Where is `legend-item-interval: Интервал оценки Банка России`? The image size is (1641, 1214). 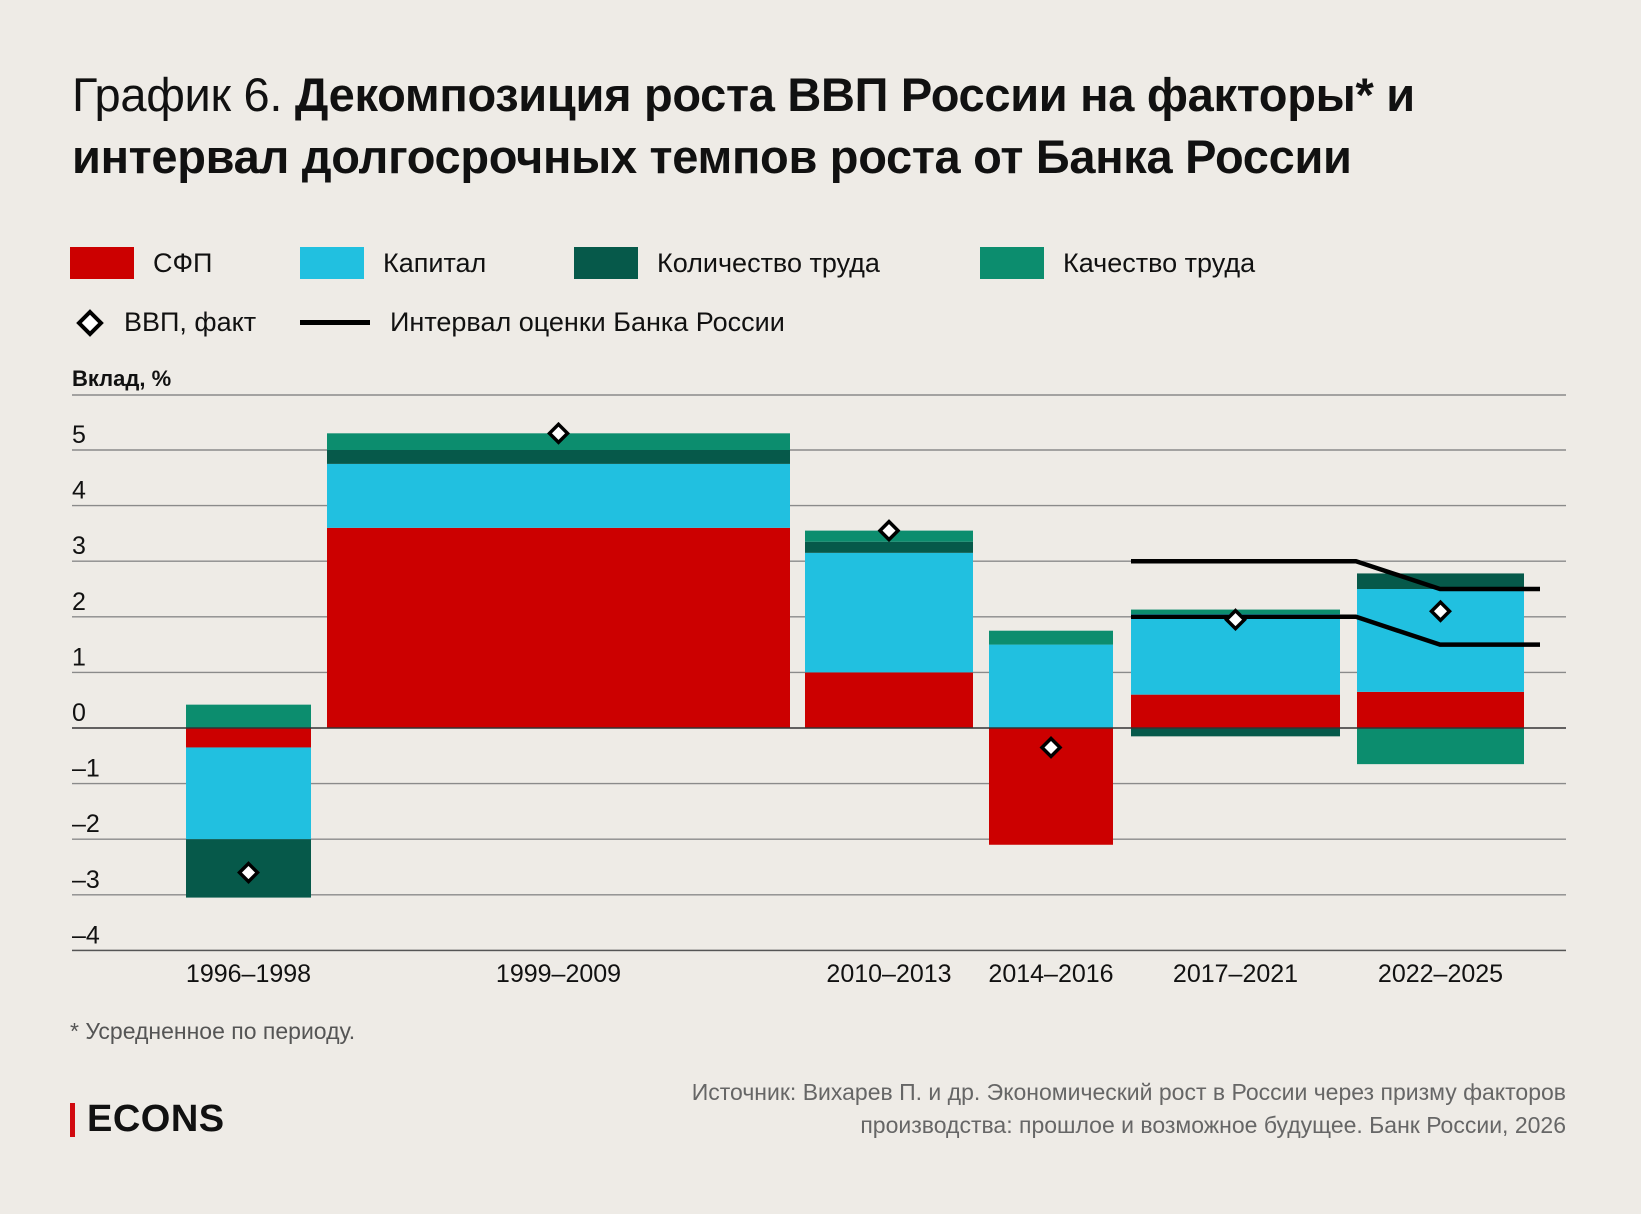
legend-item-interval: Интервал оценки Банка России is located at coordinates (542, 322).